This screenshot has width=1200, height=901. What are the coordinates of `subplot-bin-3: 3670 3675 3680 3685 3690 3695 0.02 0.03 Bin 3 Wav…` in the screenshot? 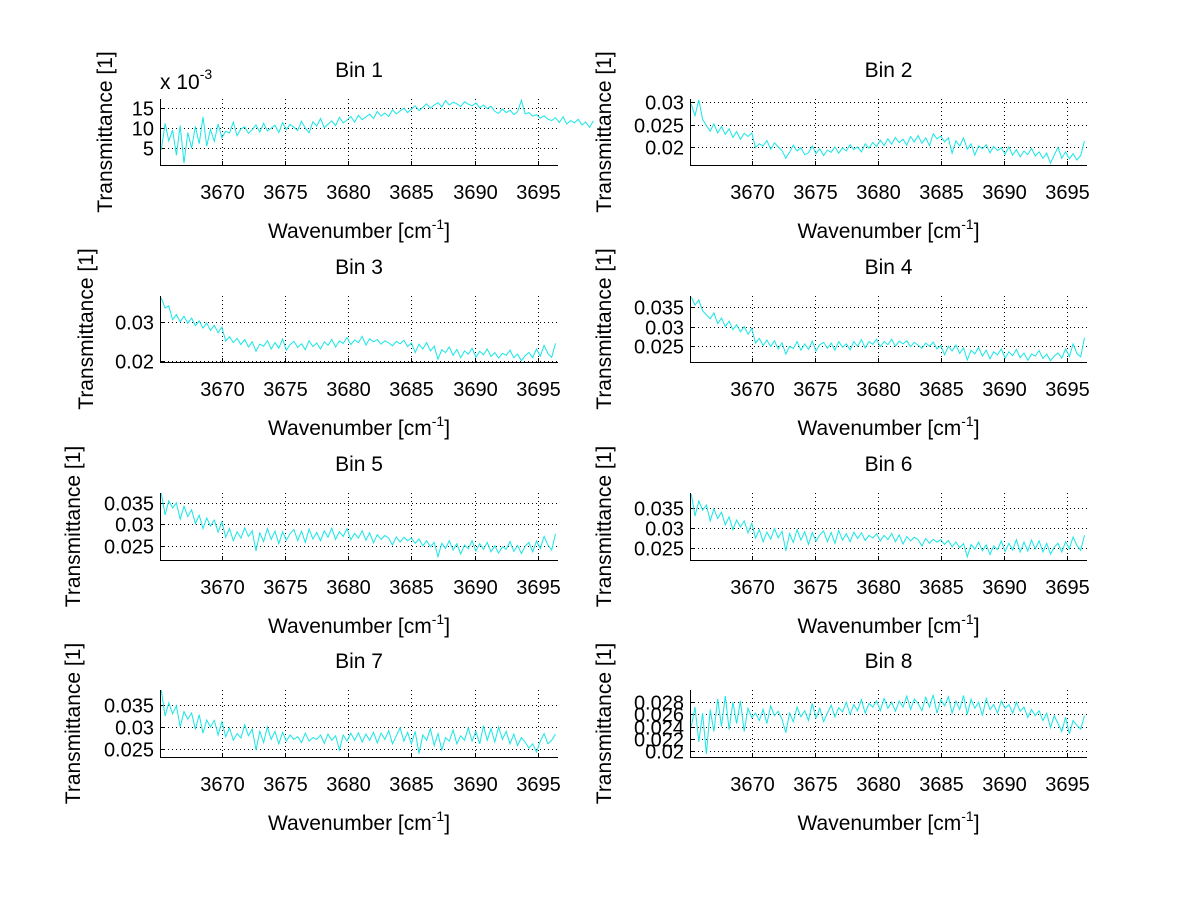 It's located at (318, 344).